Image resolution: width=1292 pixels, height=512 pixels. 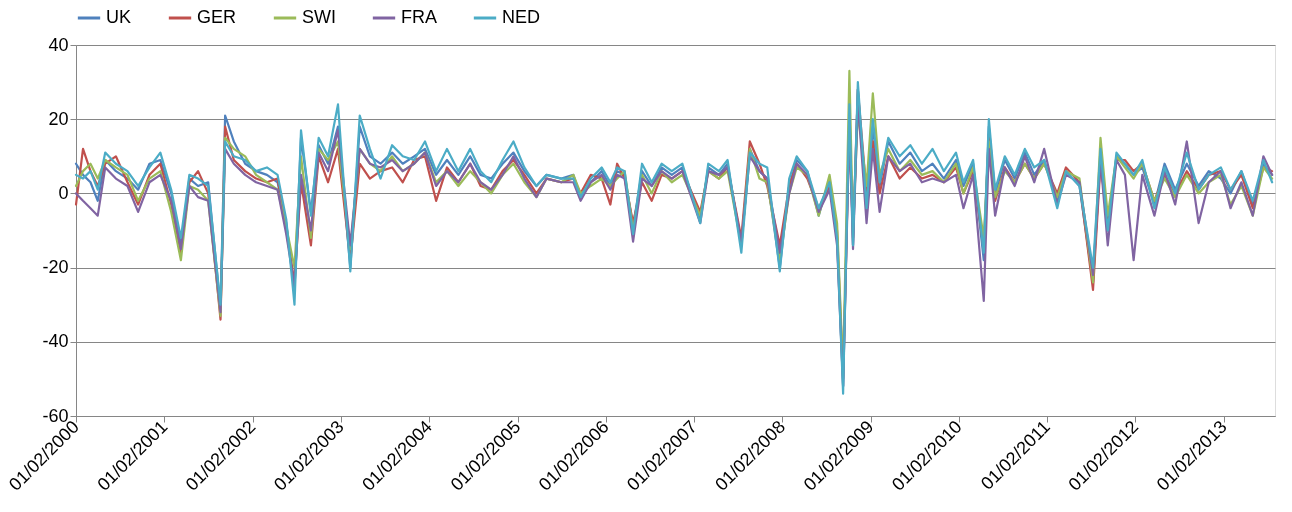 I want to click on legend-label: FRA, so click(x=419, y=17).